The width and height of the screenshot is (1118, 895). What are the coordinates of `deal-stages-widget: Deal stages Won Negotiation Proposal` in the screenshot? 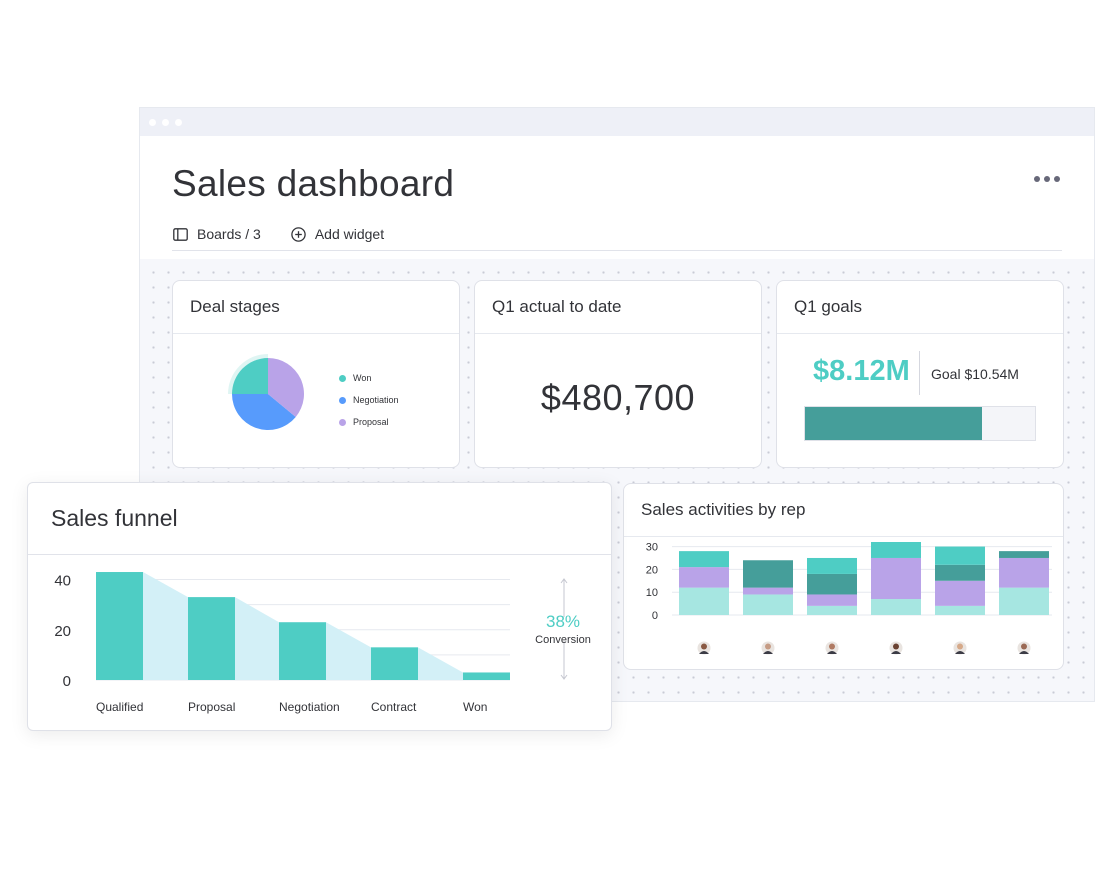 It's located at (316, 374).